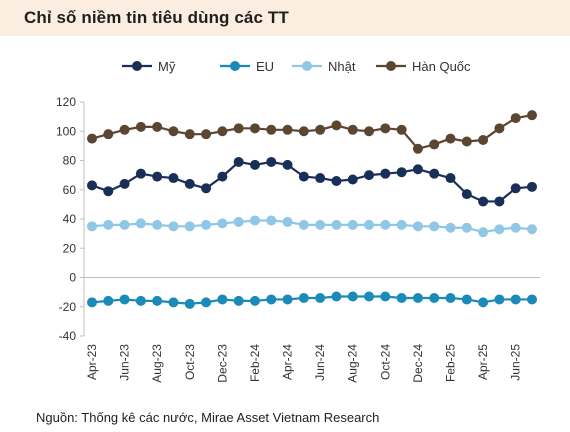 Image resolution: width=570 pixels, height=432 pixels. I want to click on legend: Mỹ EU Nhật Hàn Quốc, so click(296, 66).